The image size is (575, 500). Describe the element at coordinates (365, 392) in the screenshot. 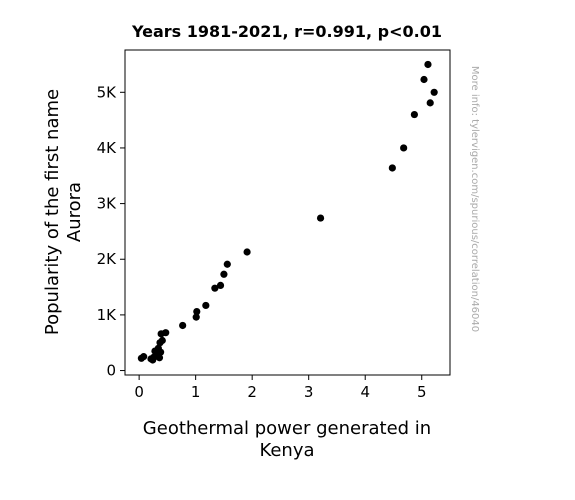

I see `x-tick-label: 4` at that location.